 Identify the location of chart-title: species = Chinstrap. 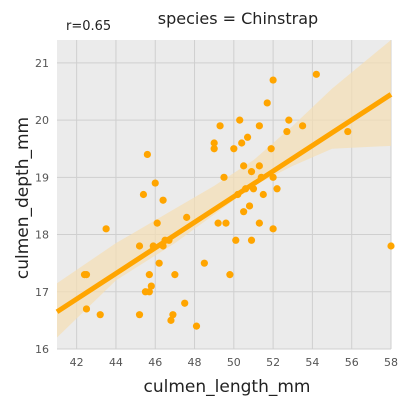
(238, 18).